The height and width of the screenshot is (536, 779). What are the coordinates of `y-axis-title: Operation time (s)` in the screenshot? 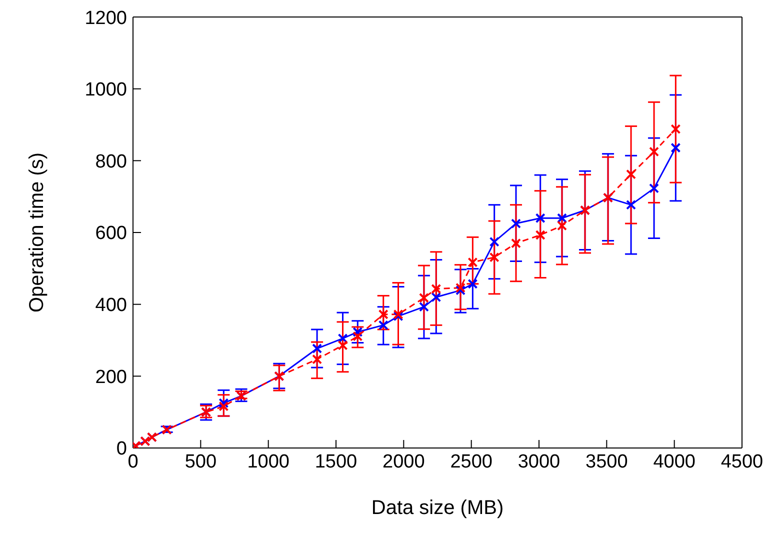 It's located at (37, 232).